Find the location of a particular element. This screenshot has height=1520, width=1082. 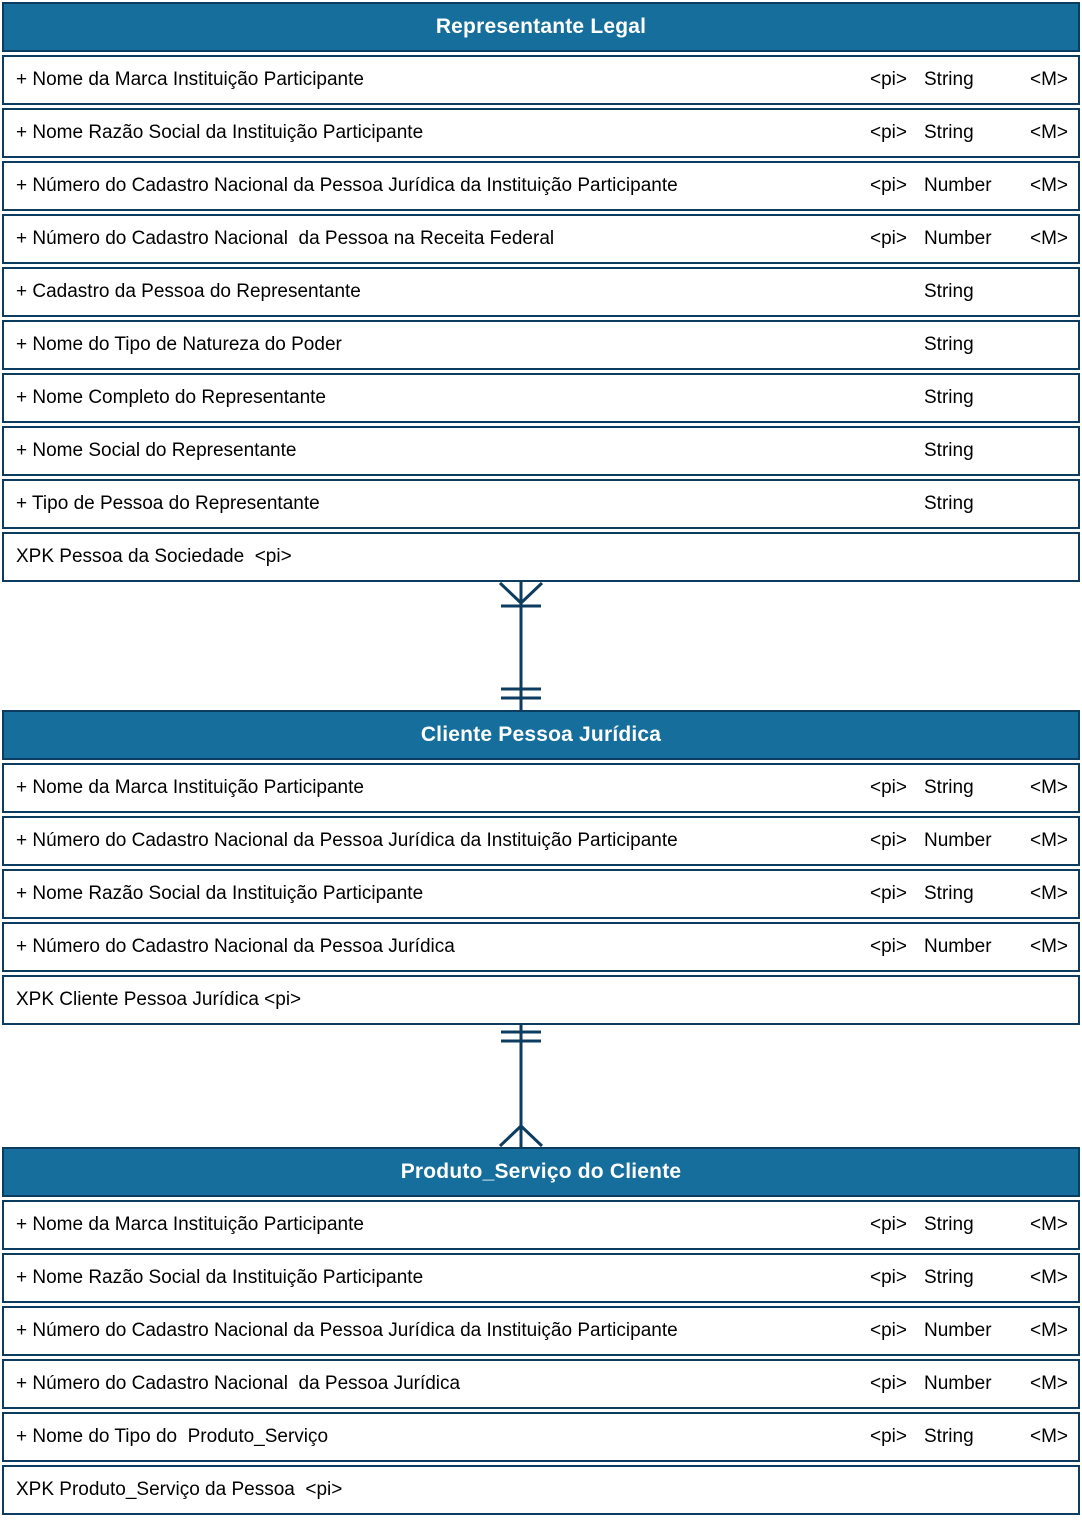

attribute-row: + Nome Social do Representante String is located at coordinates (541, 451).